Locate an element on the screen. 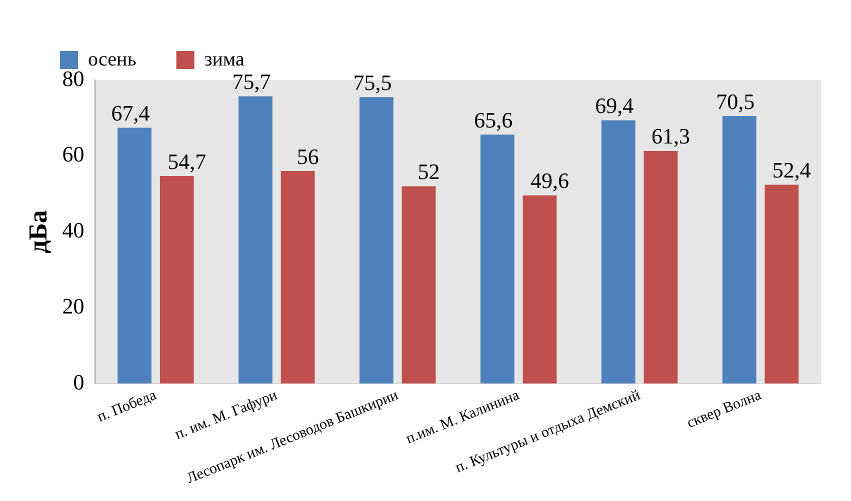  y-tick-label: 40 is located at coordinates (73, 230).